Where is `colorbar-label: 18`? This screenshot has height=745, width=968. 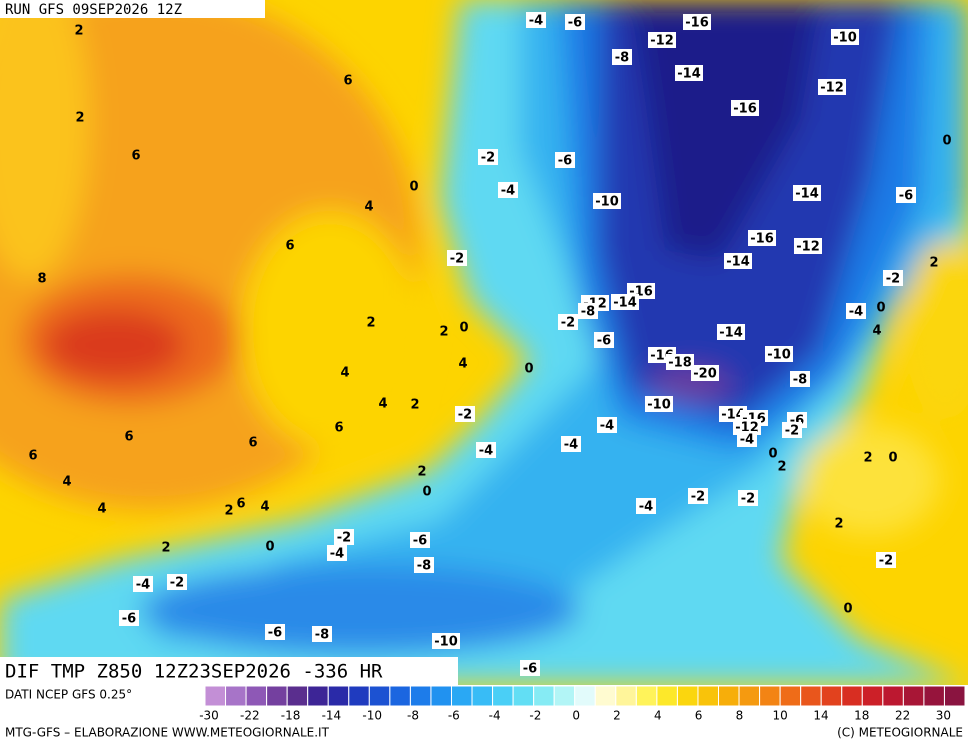 colorbar-label: 18 is located at coordinates (861, 716).